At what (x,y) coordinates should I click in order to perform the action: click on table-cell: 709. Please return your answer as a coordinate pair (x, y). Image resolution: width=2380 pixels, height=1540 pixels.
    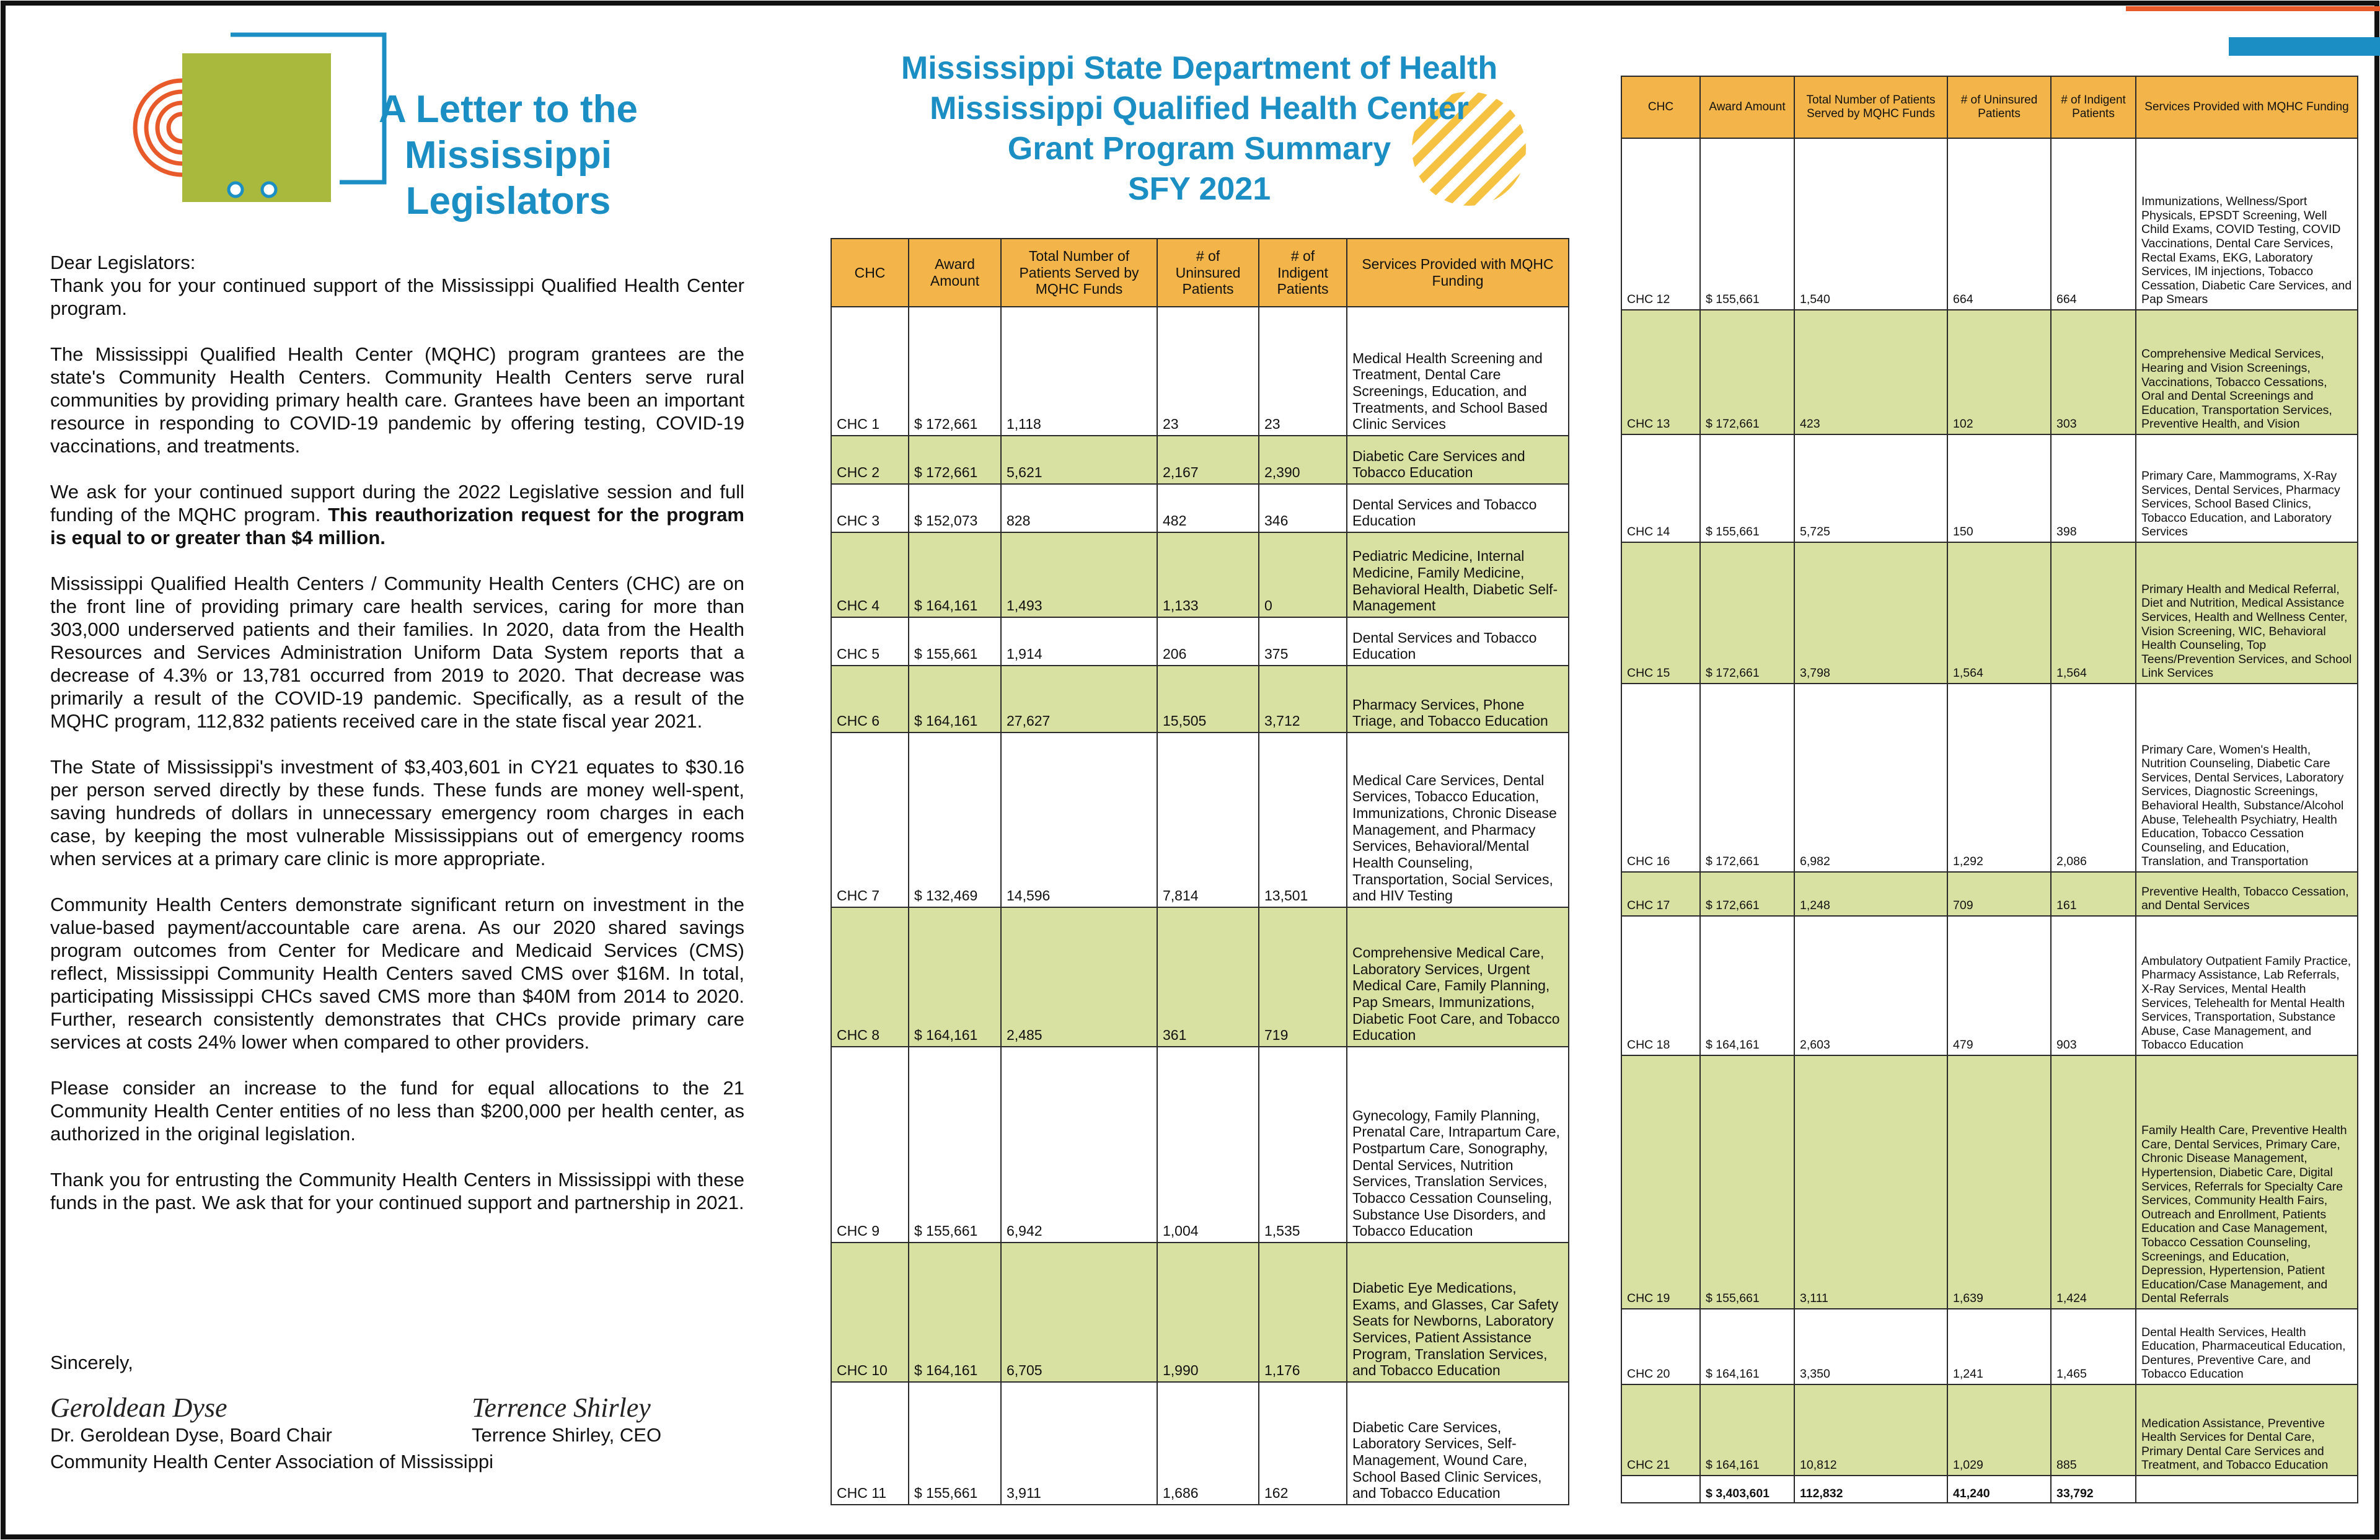
    Looking at the image, I should click on (1999, 894).